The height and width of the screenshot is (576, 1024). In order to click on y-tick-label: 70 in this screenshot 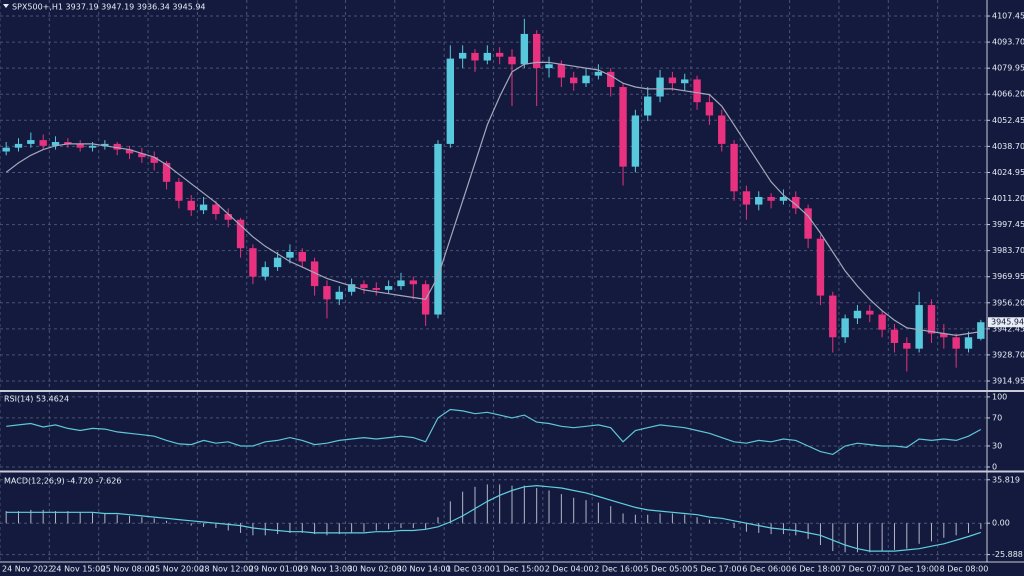, I will do `click(997, 417)`.